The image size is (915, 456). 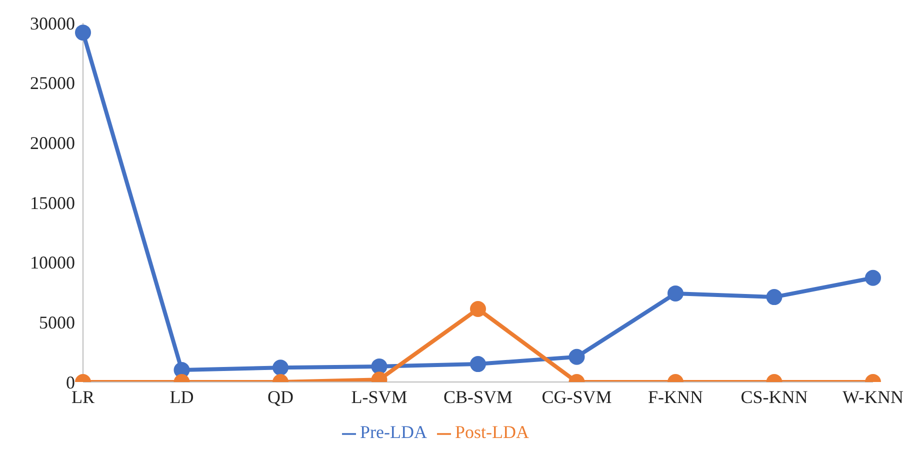 I want to click on x-tick-label: CB-SVM, so click(x=478, y=396).